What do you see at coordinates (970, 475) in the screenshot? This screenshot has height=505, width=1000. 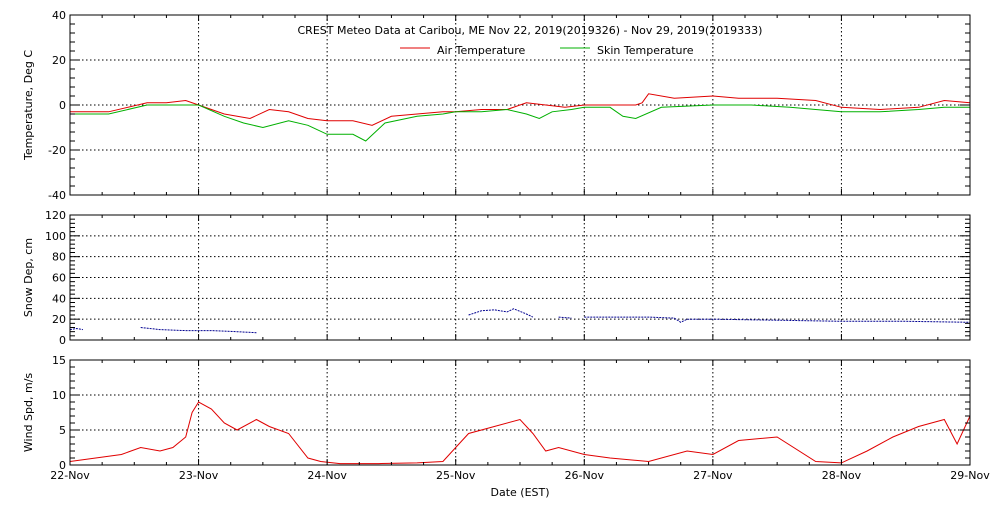 I see `x-tick-label: 29-Nov` at bounding box center [970, 475].